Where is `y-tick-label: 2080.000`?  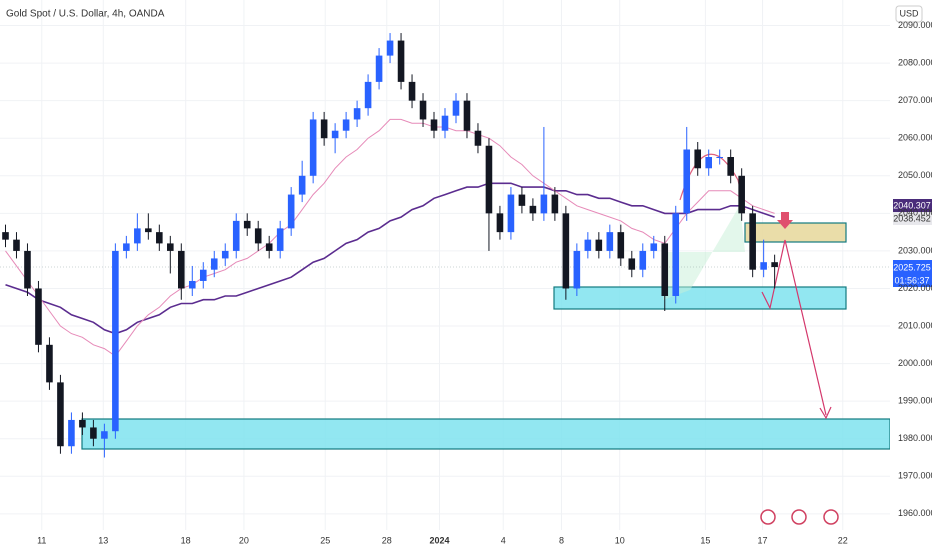
y-tick-label: 2080.000 is located at coordinates (915, 62).